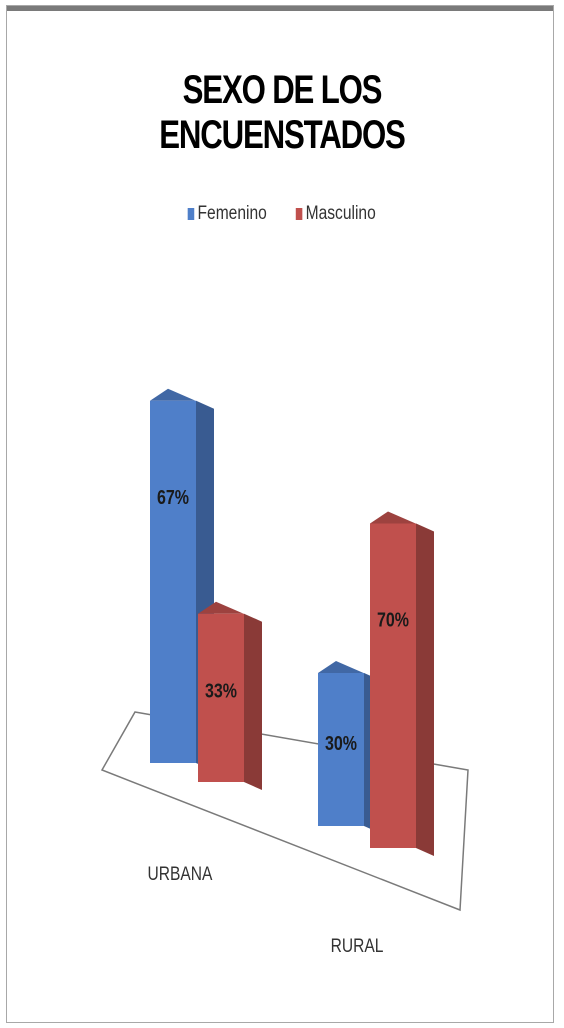 Image resolution: width=564 pixels, height=1028 pixels. I want to click on bar-urbana-masculino, so click(230, 695).